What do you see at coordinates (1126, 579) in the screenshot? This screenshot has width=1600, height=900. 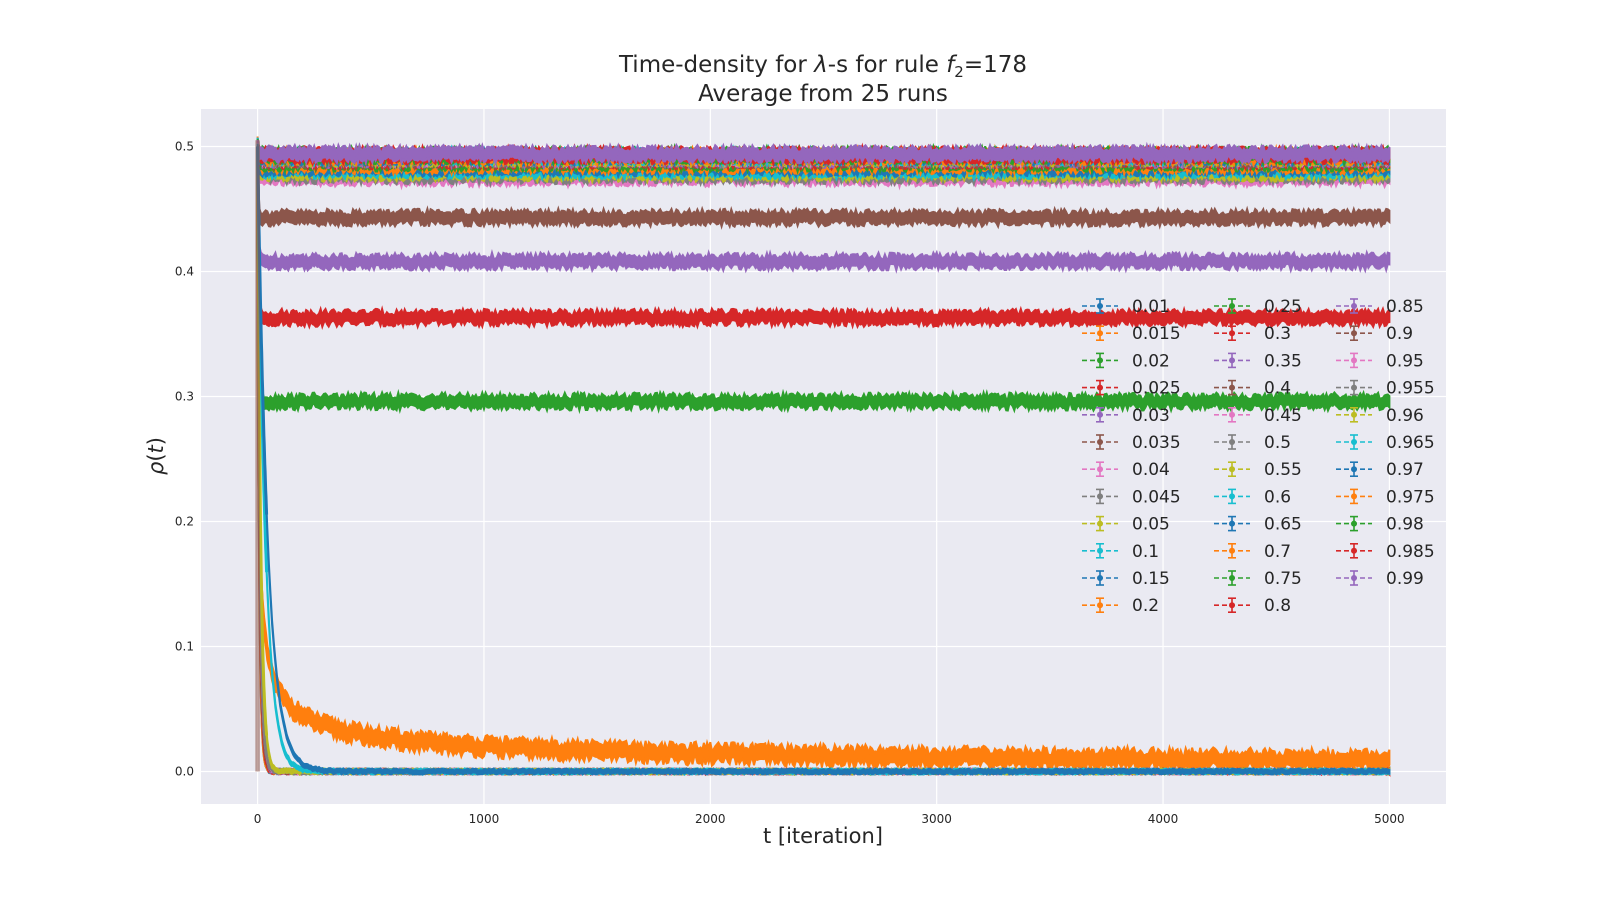 I see `legend-item: 0.15` at bounding box center [1126, 579].